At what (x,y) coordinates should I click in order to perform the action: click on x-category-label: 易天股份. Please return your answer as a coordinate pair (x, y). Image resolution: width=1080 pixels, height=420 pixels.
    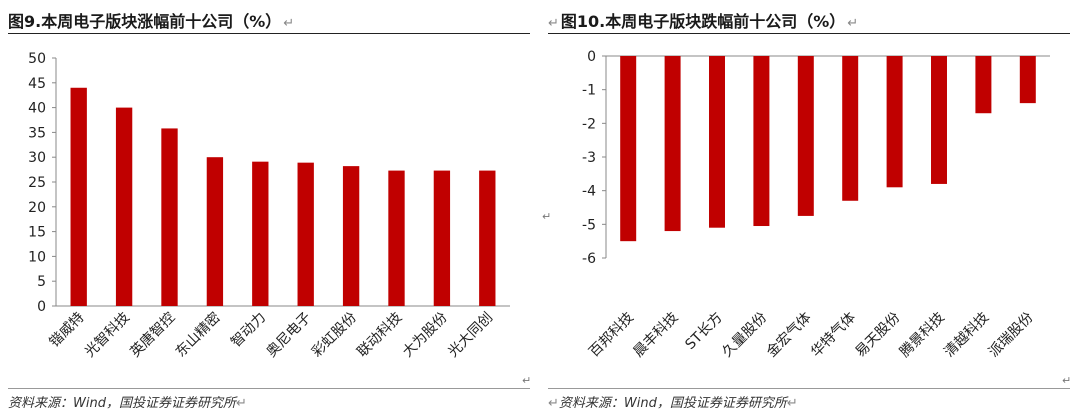
    Looking at the image, I should click on (878, 335).